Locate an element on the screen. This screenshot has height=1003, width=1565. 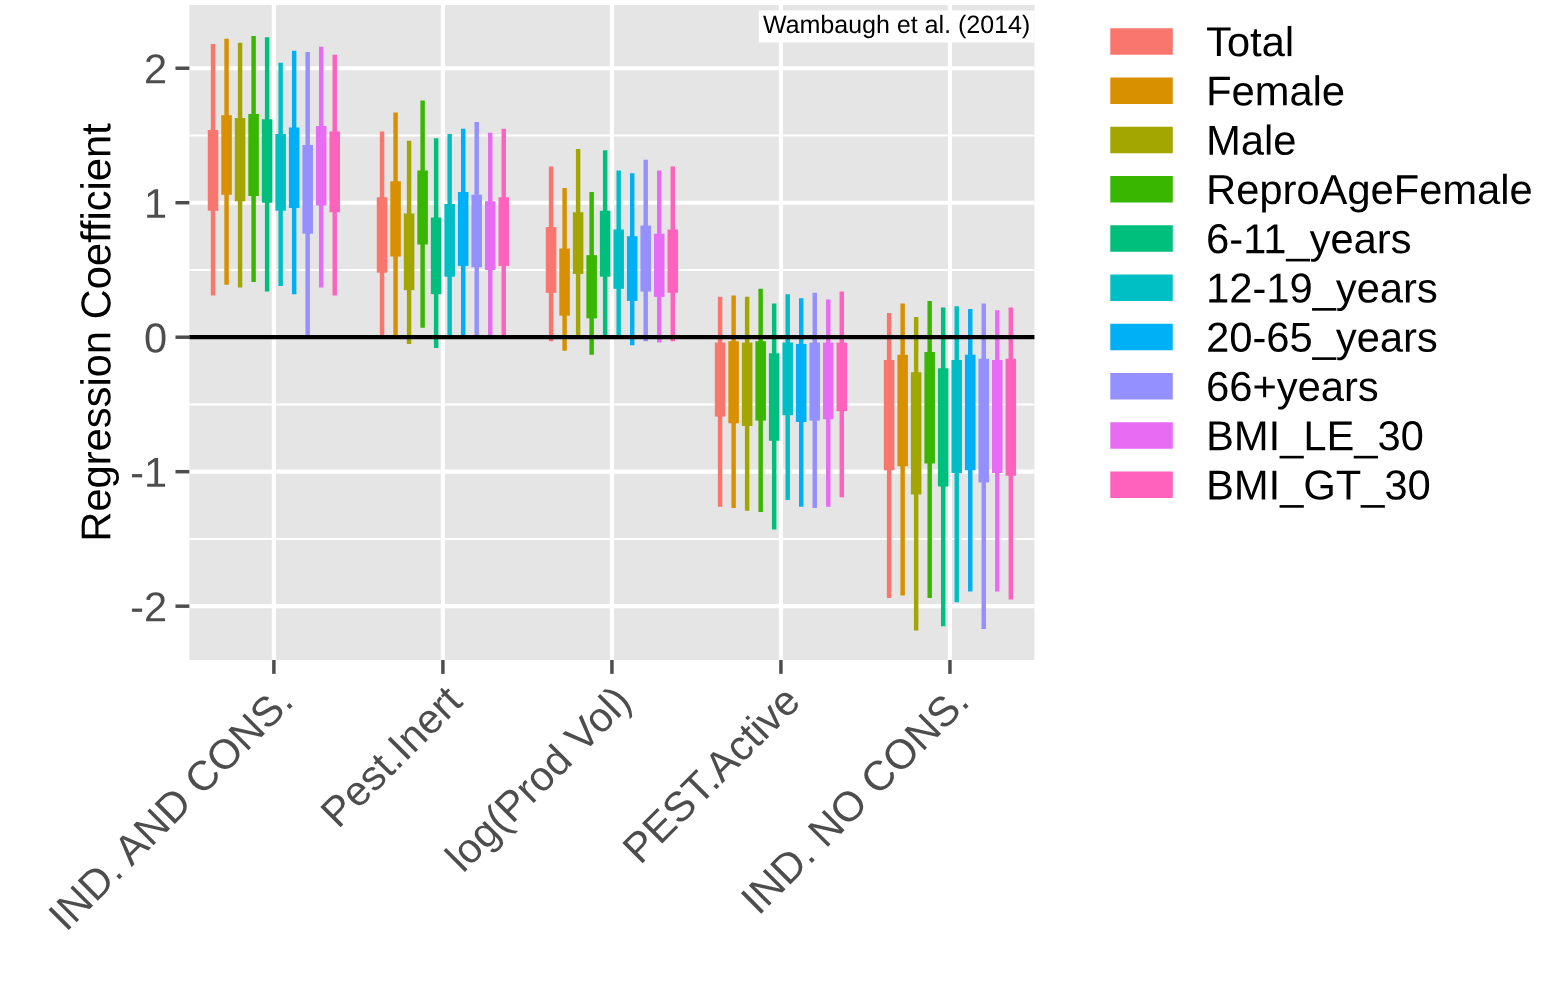
legend-label: Male is located at coordinates (1252, 140).